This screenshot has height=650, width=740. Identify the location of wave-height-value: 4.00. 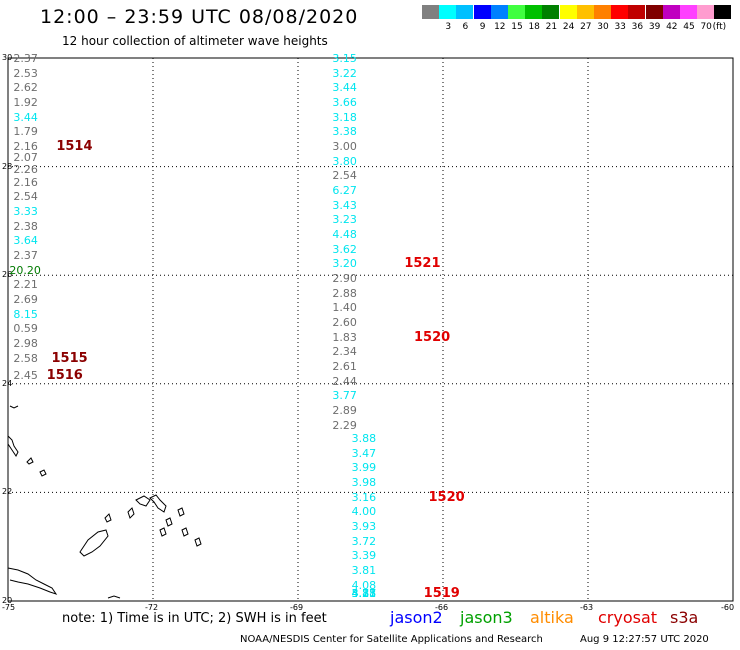
(364, 512).